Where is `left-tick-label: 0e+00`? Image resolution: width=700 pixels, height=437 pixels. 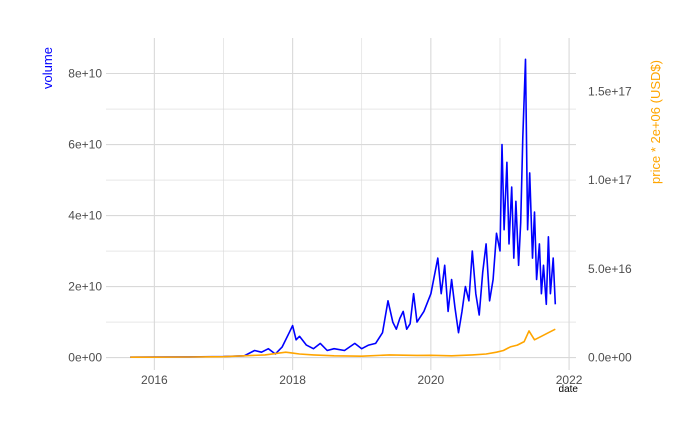 left-tick-label: 0e+00 is located at coordinates (85, 358).